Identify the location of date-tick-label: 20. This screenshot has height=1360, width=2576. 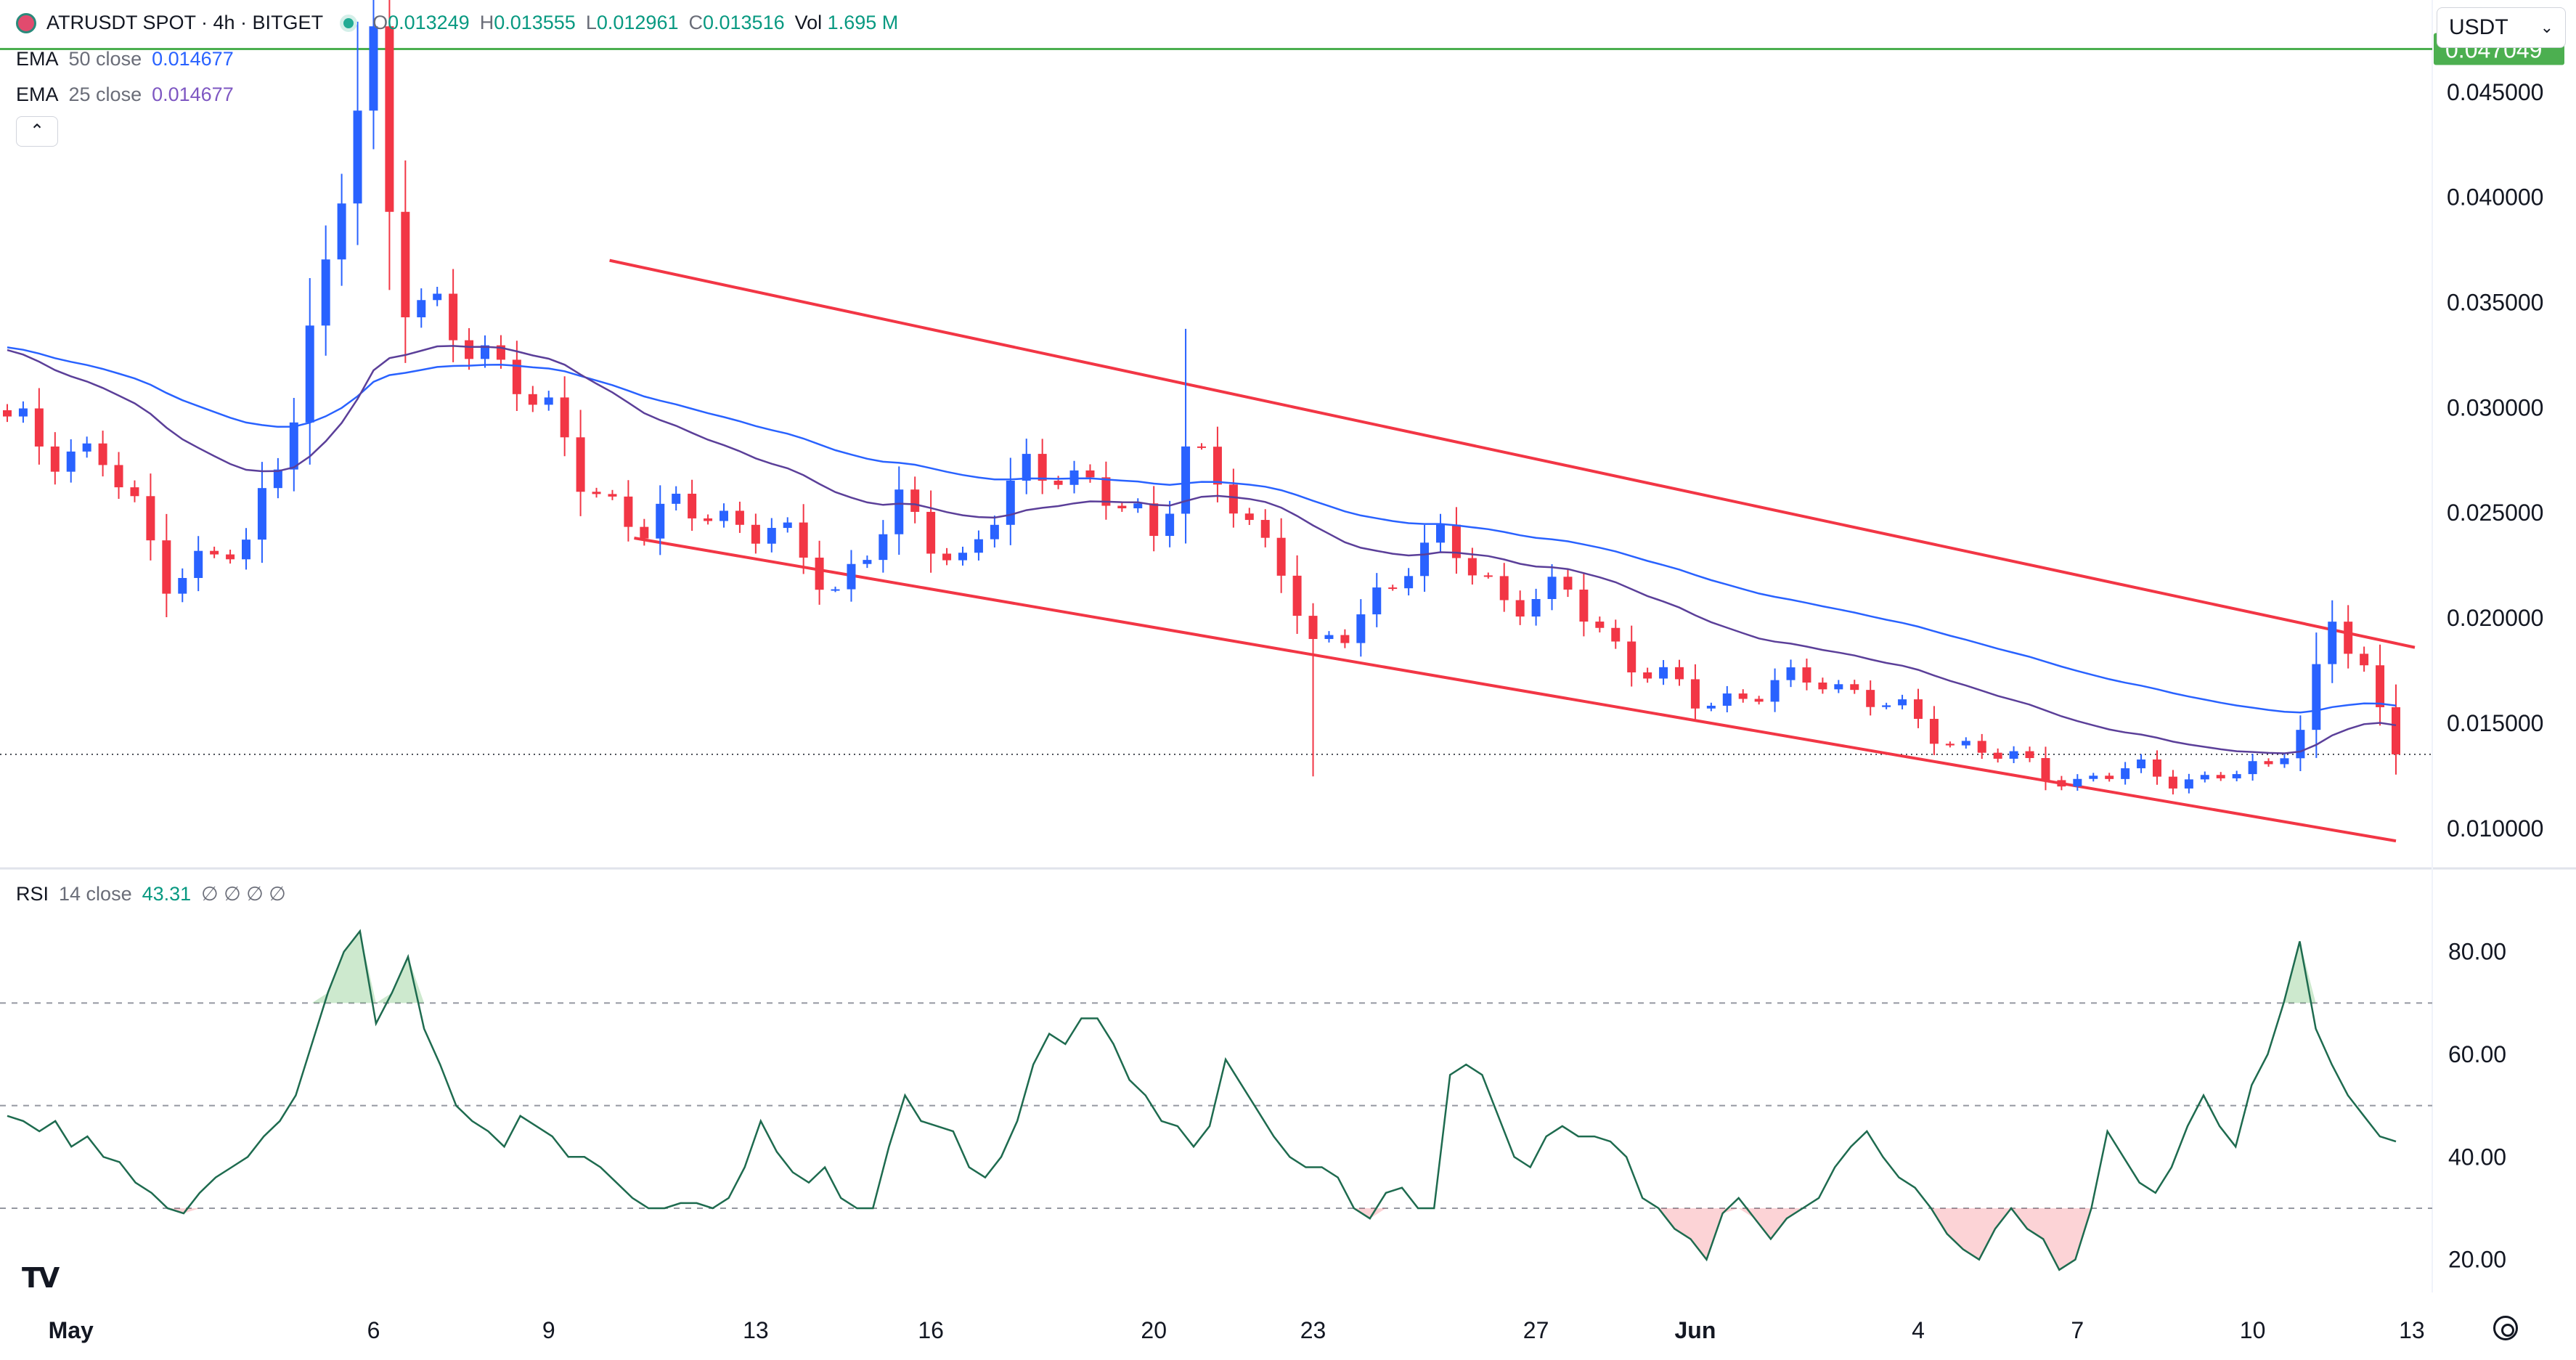
(1154, 1330).